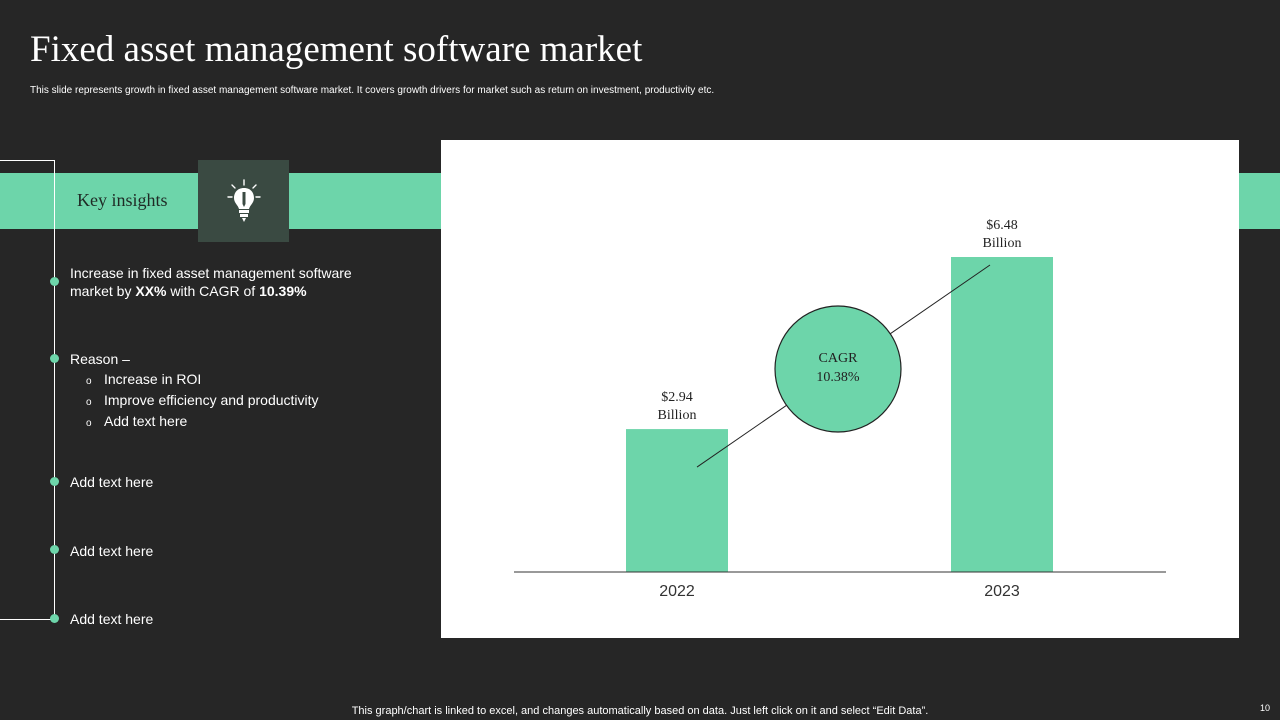  Describe the element at coordinates (122, 200) in the screenshot. I see `key-insights-heading: Key insights` at that location.